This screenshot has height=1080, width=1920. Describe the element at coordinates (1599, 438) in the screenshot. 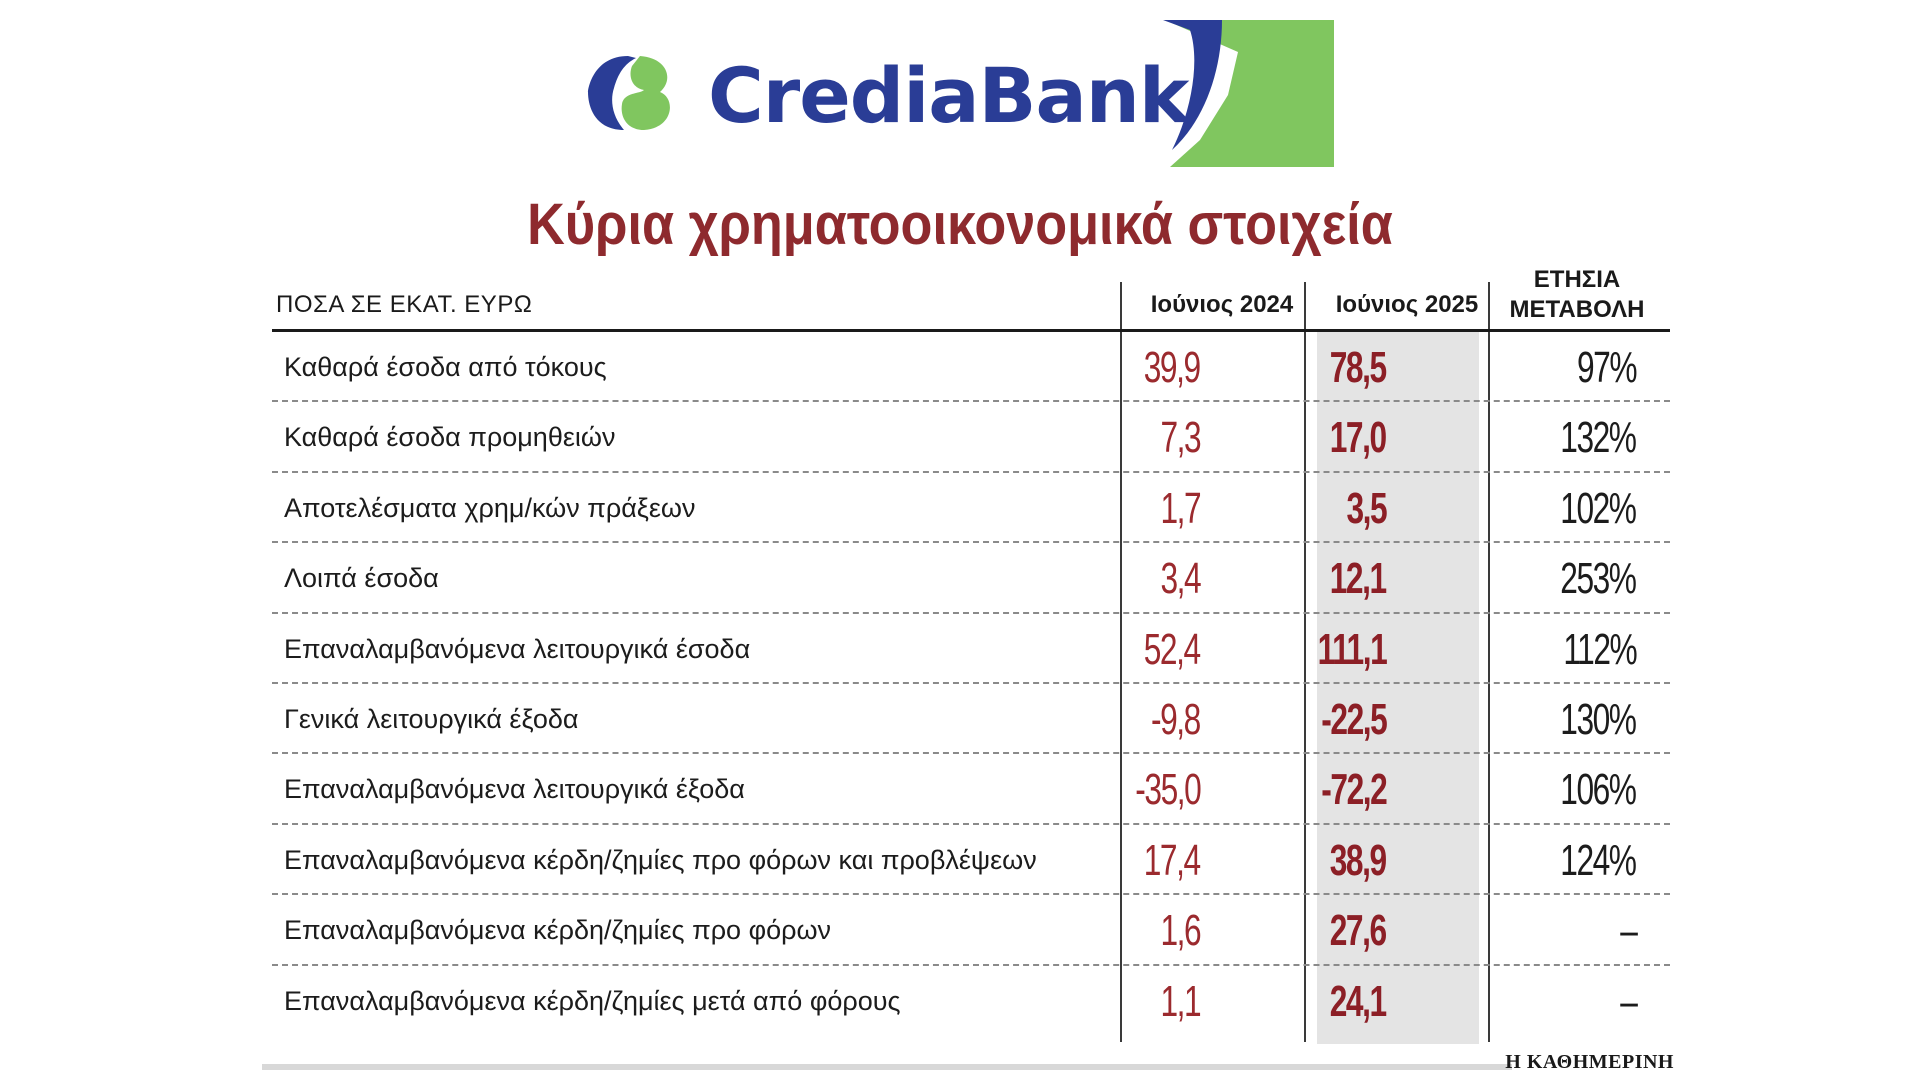

I see `value-annual-change: 132%` at that location.